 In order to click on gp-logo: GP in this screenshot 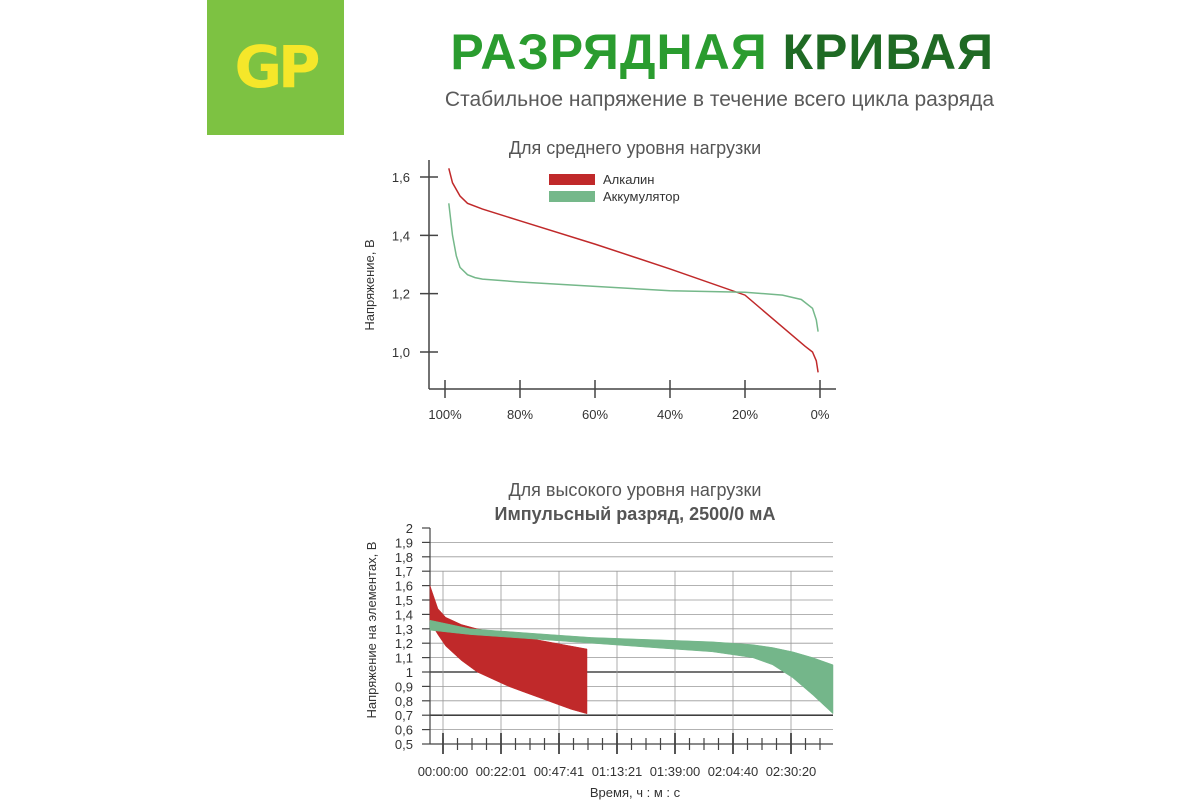, I will do `click(275, 67)`.